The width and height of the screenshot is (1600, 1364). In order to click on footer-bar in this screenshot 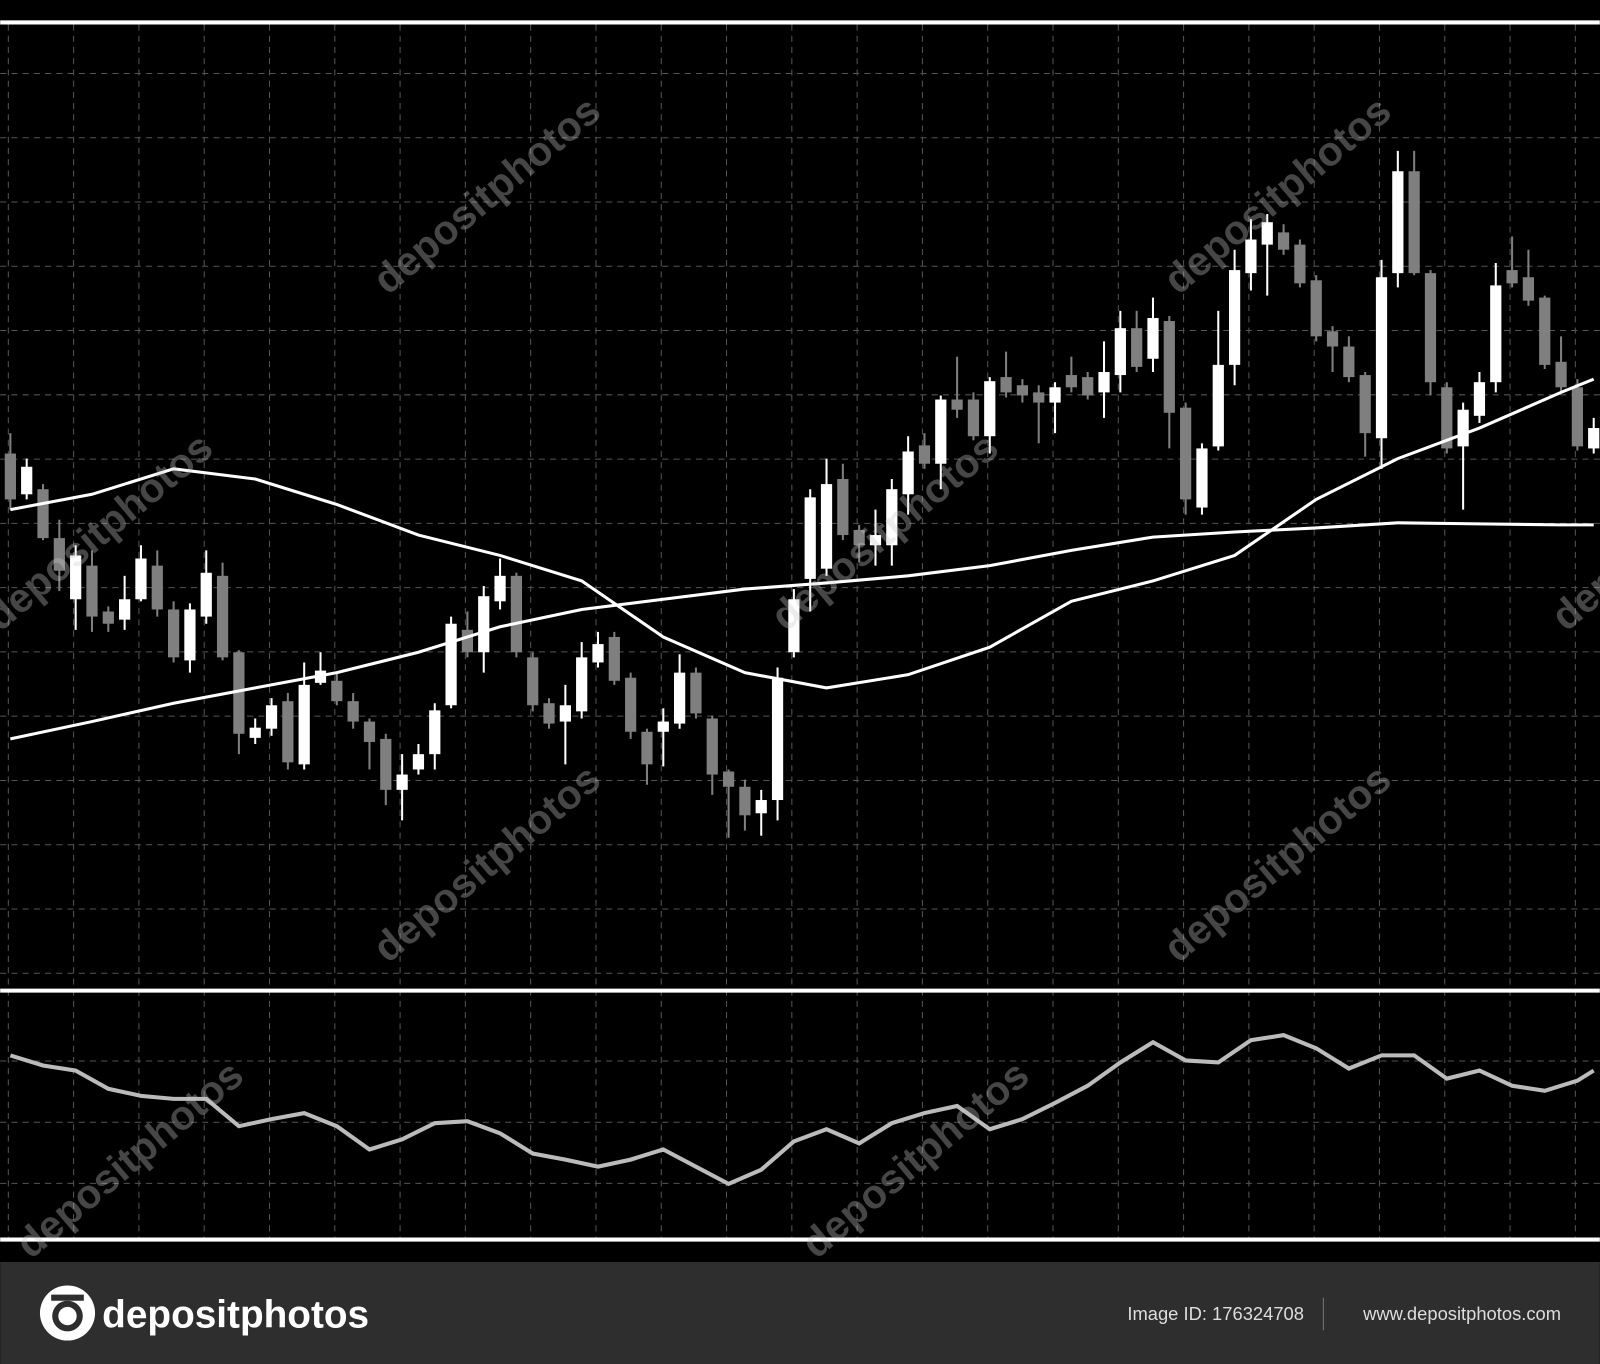, I will do `click(800, 1312)`.